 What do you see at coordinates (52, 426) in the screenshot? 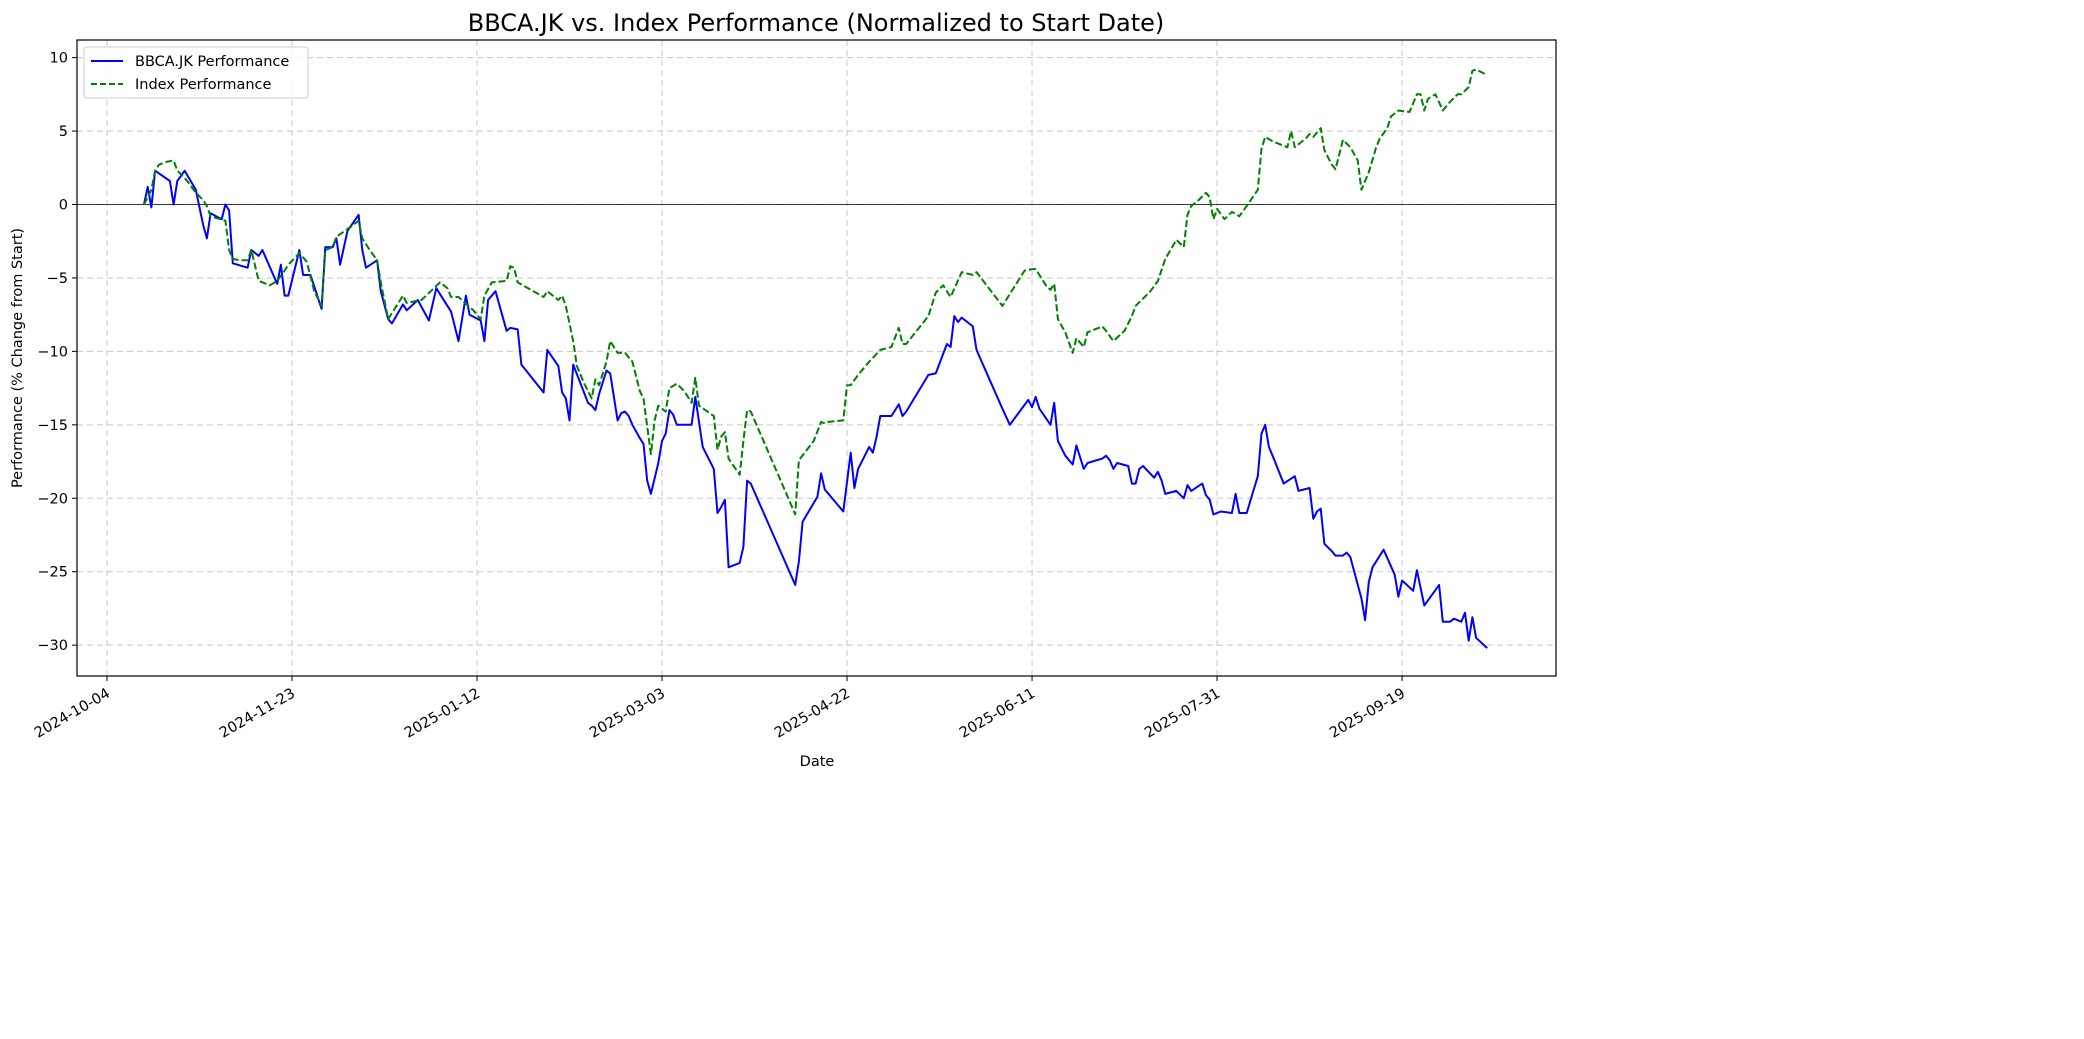
I see `y-tick-label: −15` at bounding box center [52, 426].